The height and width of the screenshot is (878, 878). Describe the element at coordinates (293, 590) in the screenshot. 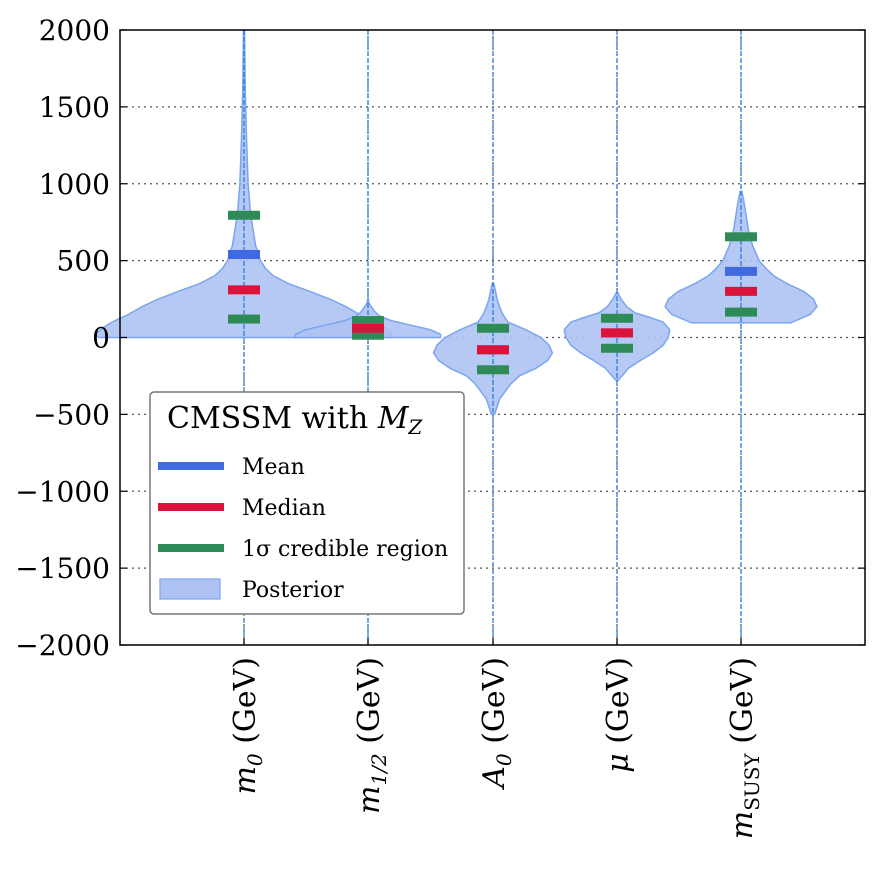

I see `legend-label-posterior: Posterior` at that location.